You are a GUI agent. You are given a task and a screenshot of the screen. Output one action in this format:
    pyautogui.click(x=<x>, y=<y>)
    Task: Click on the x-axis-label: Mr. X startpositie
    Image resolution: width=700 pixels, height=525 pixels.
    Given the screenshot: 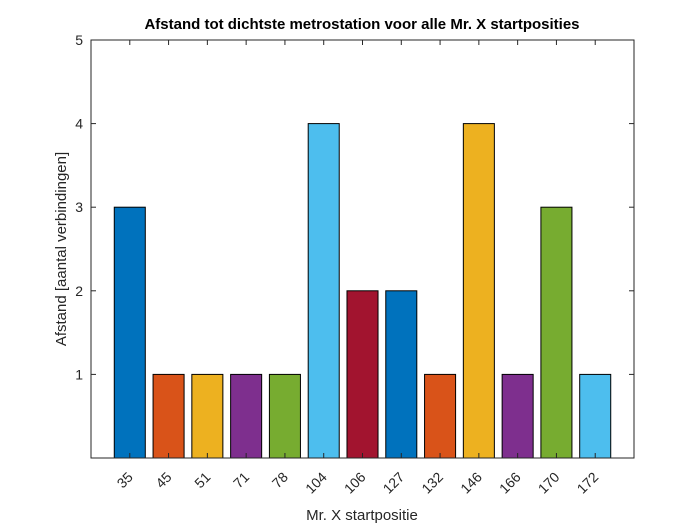 What is the action you would take?
    pyautogui.click(x=362, y=515)
    